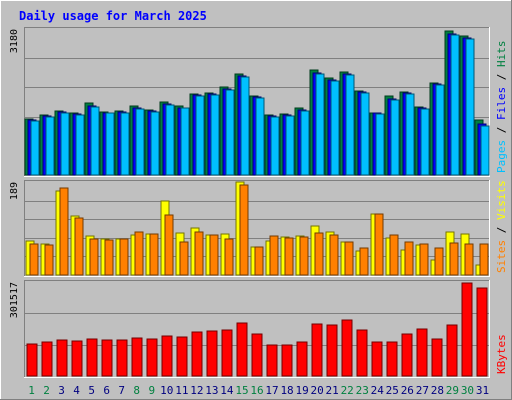 This screenshot has height=400, width=512. Describe the element at coordinates (113, 16) in the screenshot. I see `chart-title: Daily usage for March 2025` at that location.